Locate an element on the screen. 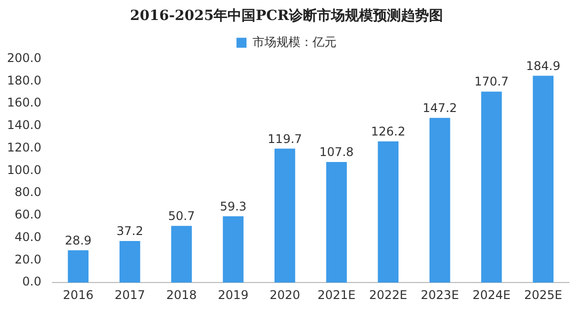  y-tick-label: 160.0 is located at coordinates (24, 103).